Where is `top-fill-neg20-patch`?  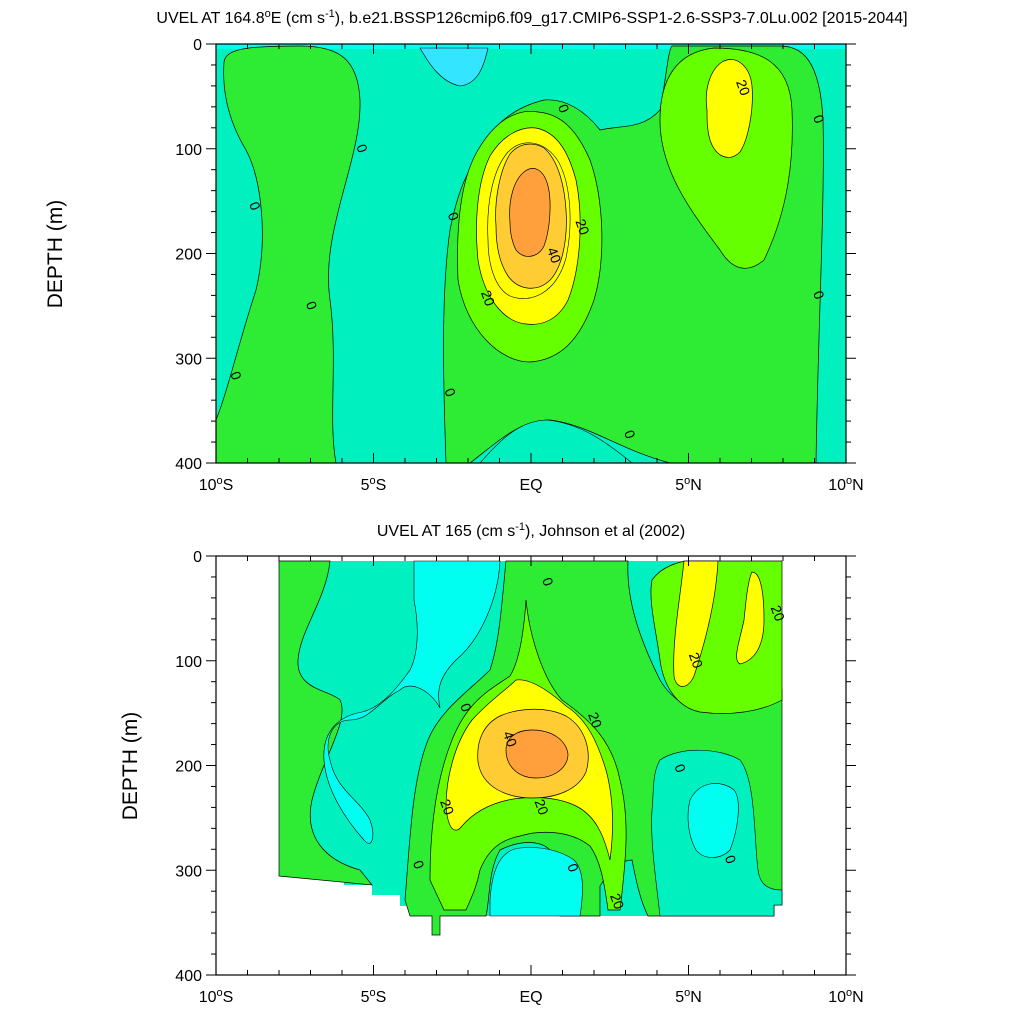
top-fill-neg20-patch is located at coordinates (454, 67).